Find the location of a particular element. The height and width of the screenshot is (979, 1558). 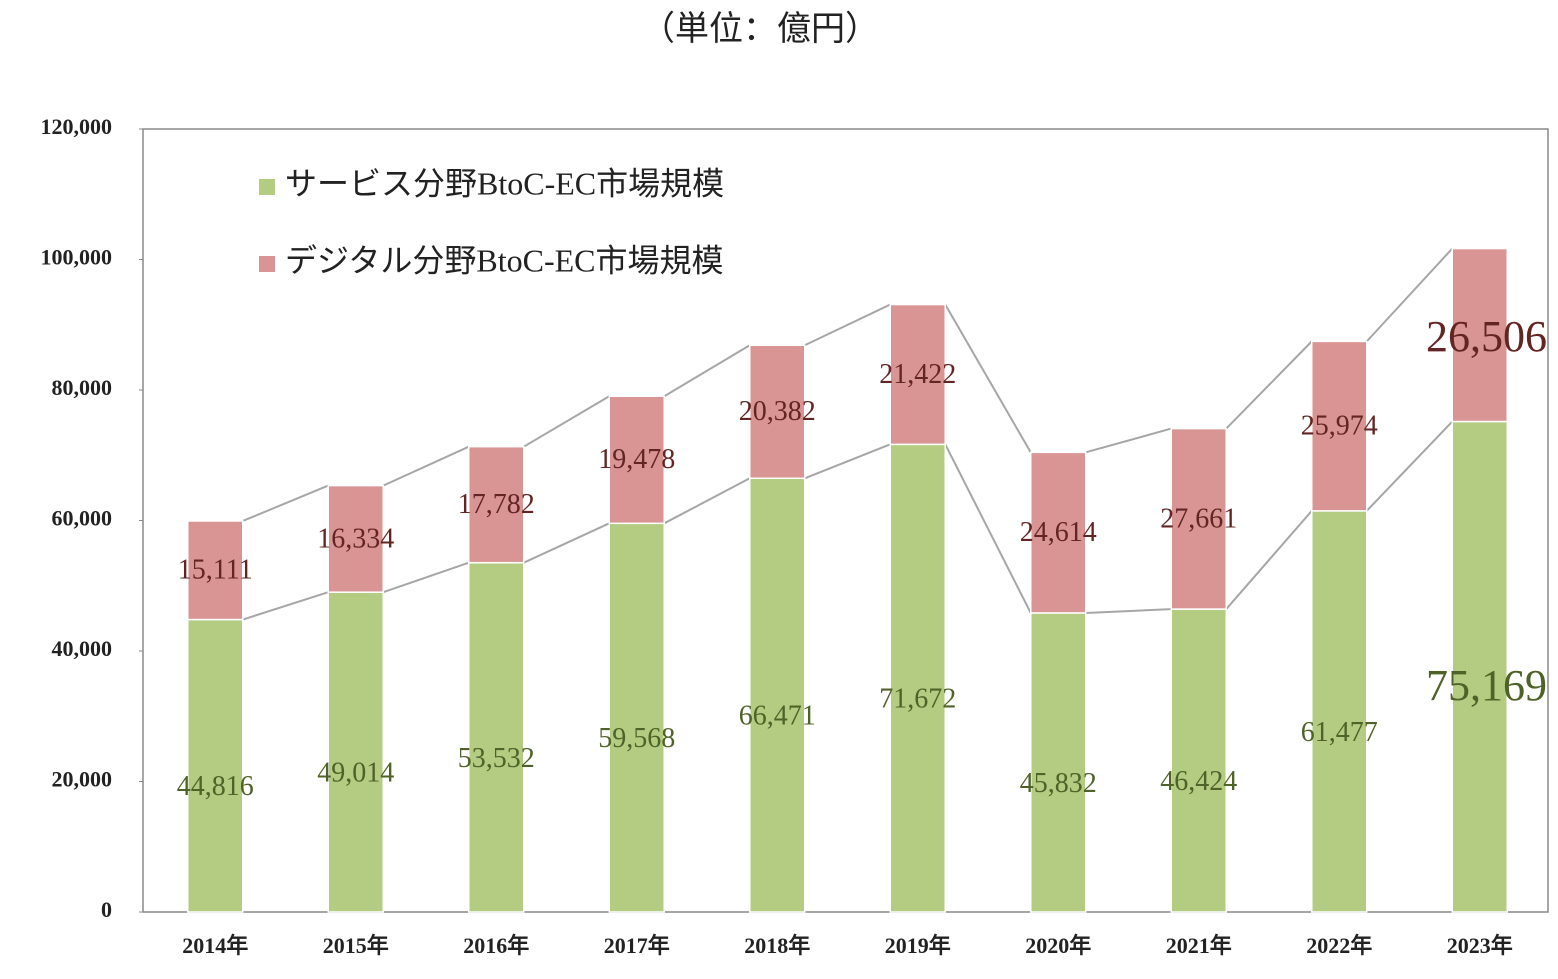

value-label: 61,477 is located at coordinates (1339, 732).